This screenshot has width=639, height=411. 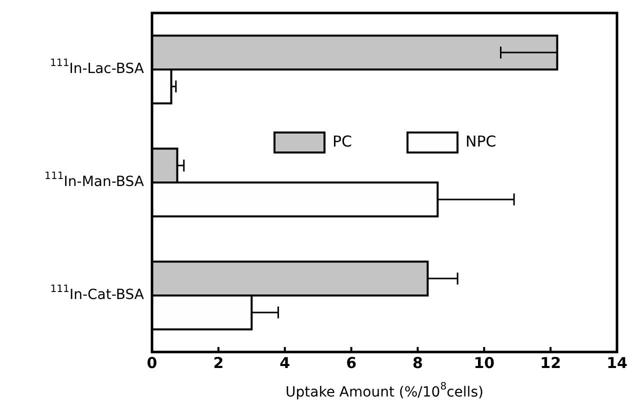 What do you see at coordinates (484, 363) in the screenshot?
I see `x-tick-label: 10` at bounding box center [484, 363].